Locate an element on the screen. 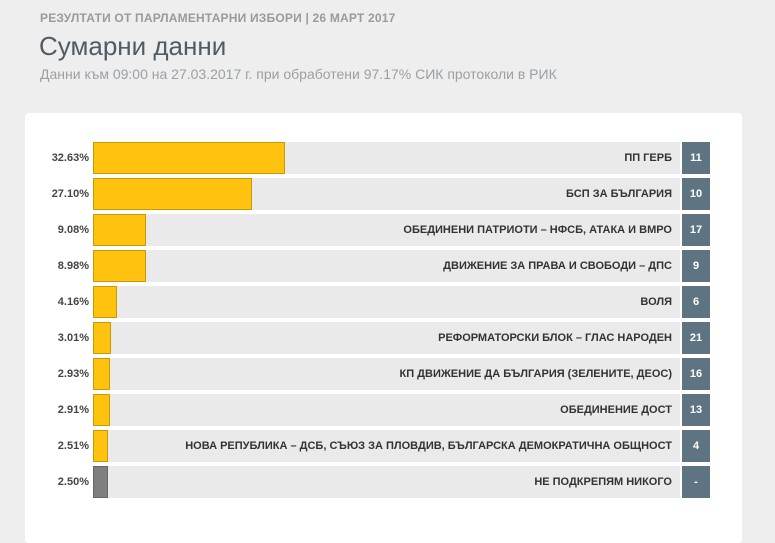 This screenshot has height=543, width=775. seats-badge: 17 is located at coordinates (696, 230).